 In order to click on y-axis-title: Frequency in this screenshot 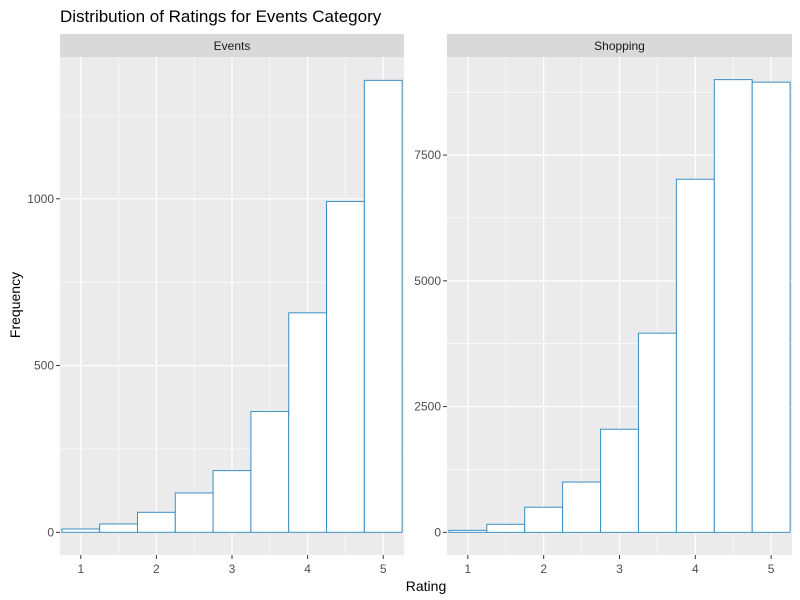, I will do `click(15, 305)`.